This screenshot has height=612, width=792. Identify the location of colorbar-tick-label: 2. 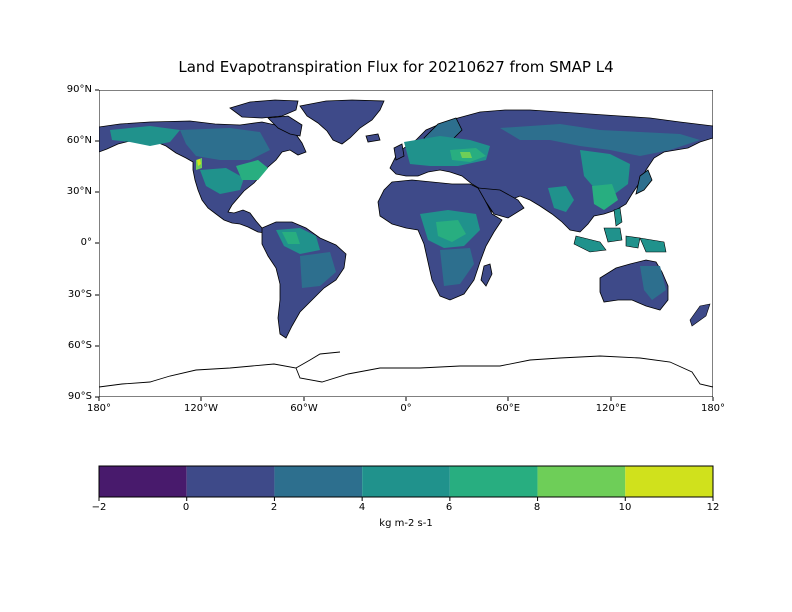
(274, 507).